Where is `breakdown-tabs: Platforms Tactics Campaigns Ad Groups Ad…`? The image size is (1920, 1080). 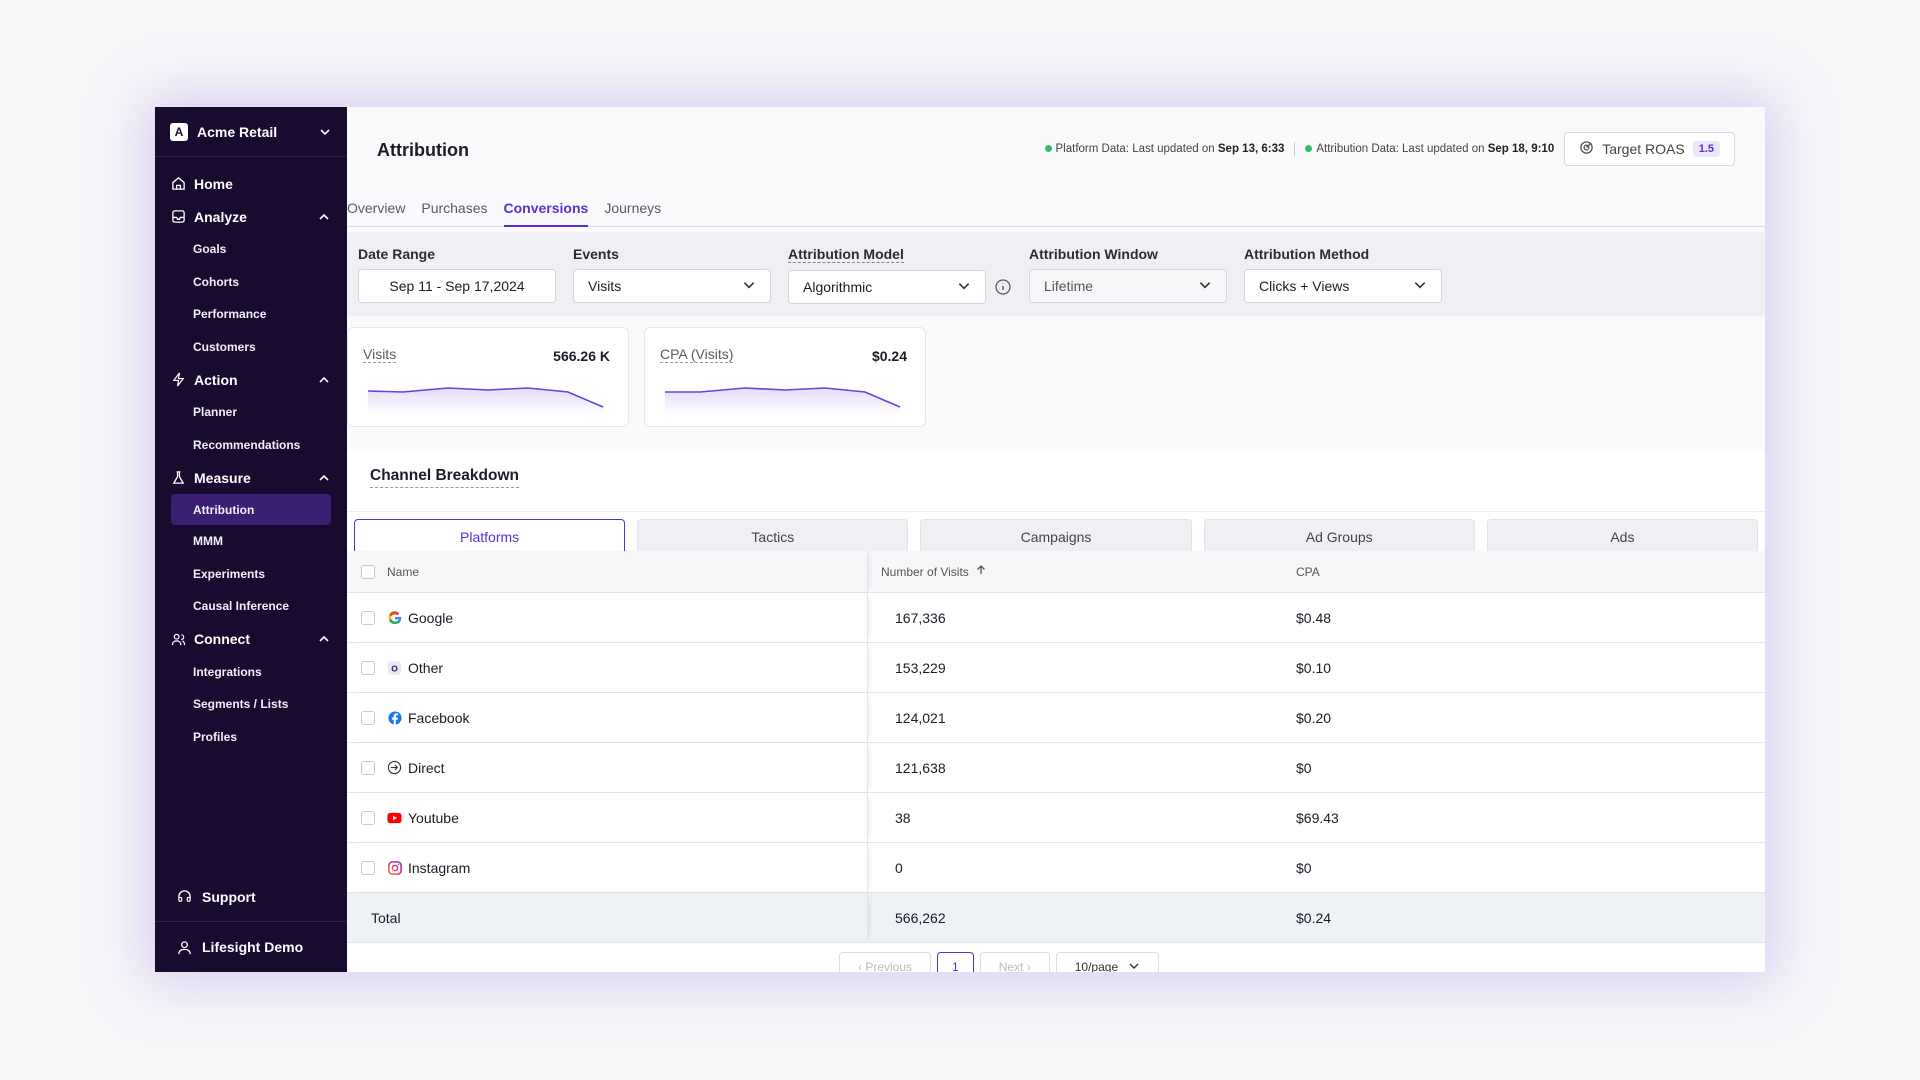 breakdown-tabs: Platforms Tactics Campaigns Ad Groups Ad… is located at coordinates (1056, 533).